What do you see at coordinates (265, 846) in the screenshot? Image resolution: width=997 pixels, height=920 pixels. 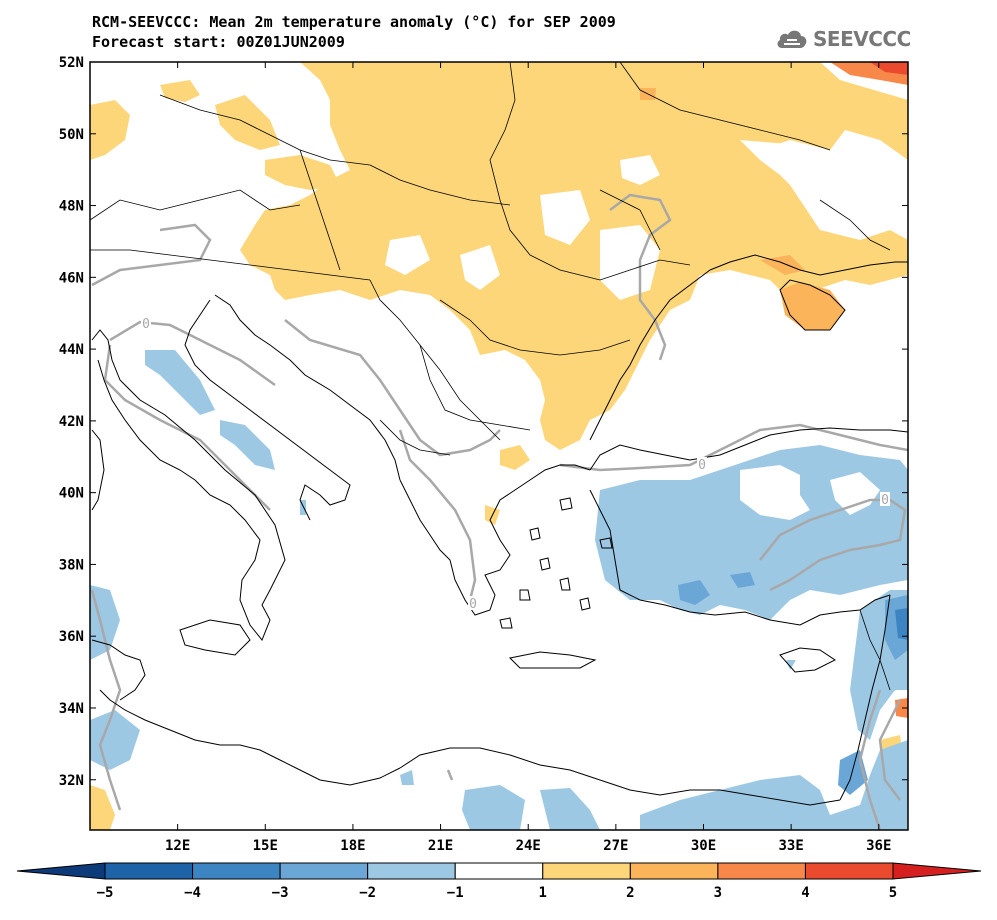 I see `lon-tick-label: 15E` at bounding box center [265, 846].